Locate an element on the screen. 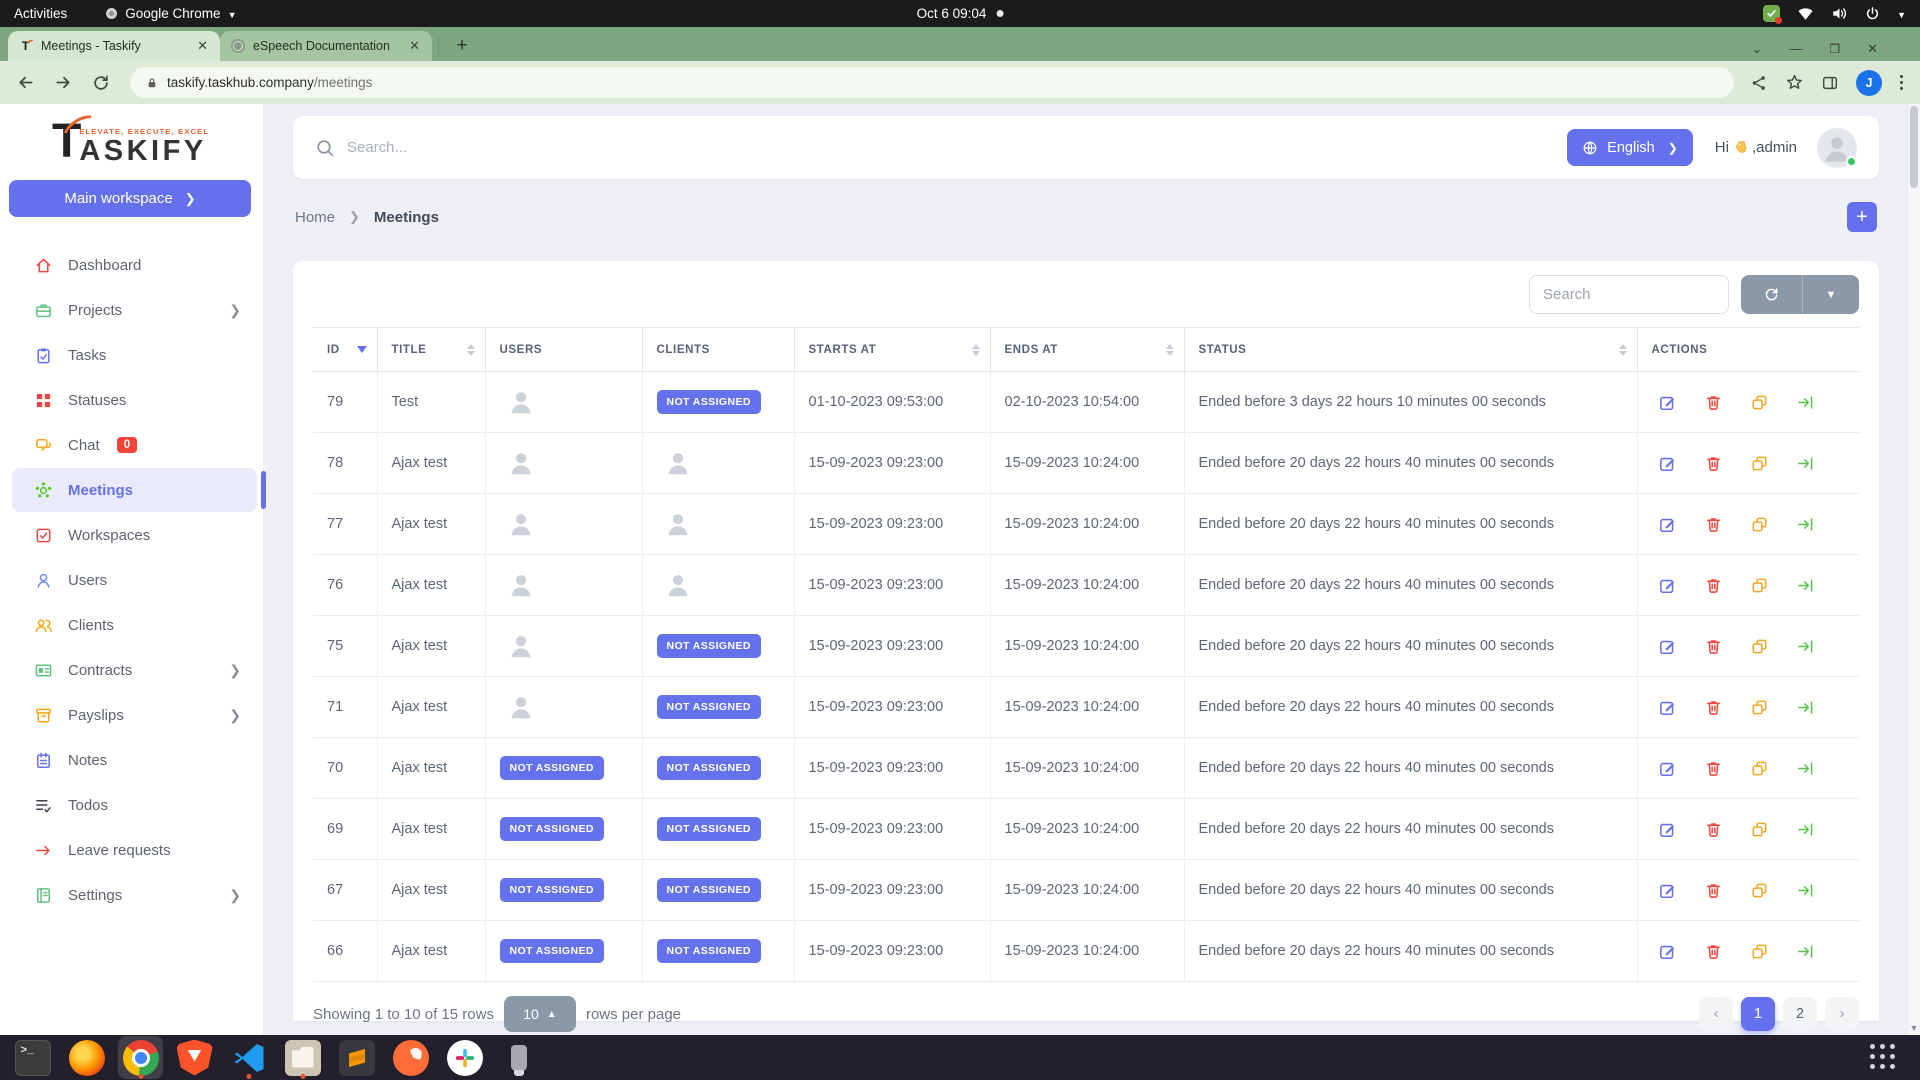  breadcrumb-home: Home is located at coordinates (315, 217).